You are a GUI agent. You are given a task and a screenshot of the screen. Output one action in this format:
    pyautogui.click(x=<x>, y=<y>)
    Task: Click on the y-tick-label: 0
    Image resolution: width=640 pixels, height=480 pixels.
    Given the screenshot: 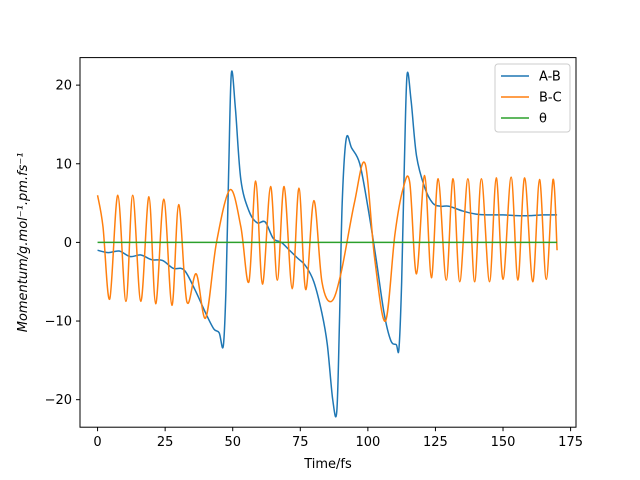 What is the action you would take?
    pyautogui.click(x=68, y=243)
    